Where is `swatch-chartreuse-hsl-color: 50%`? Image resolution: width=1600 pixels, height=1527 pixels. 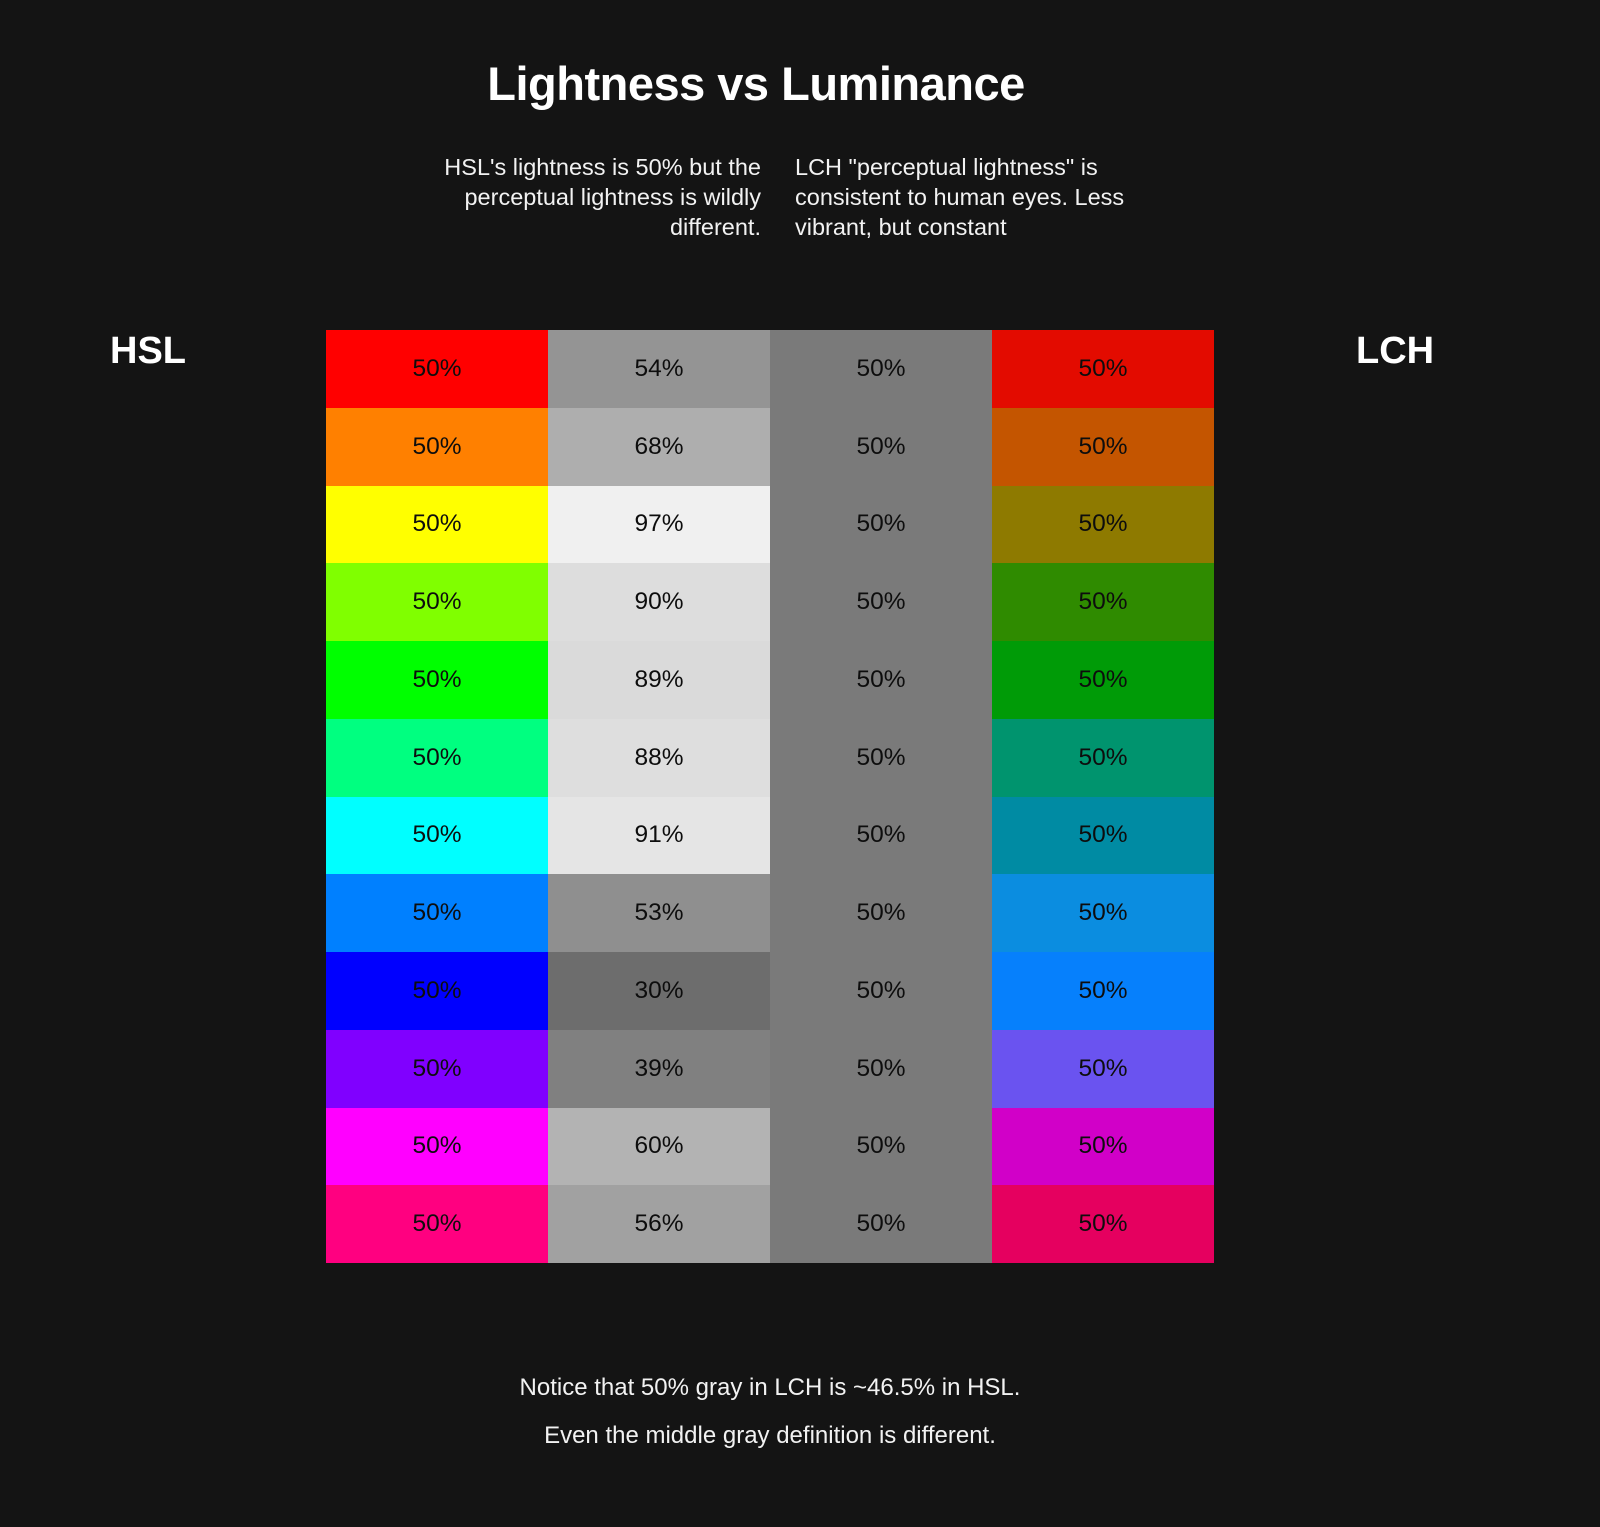 swatch-chartreuse-hsl-color: 50% is located at coordinates (437, 602).